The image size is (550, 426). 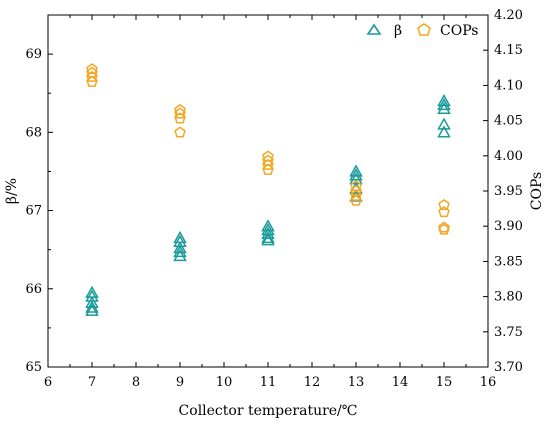 What do you see at coordinates (33, 132) in the screenshot?
I see `y-left-tick-label: 68` at bounding box center [33, 132].